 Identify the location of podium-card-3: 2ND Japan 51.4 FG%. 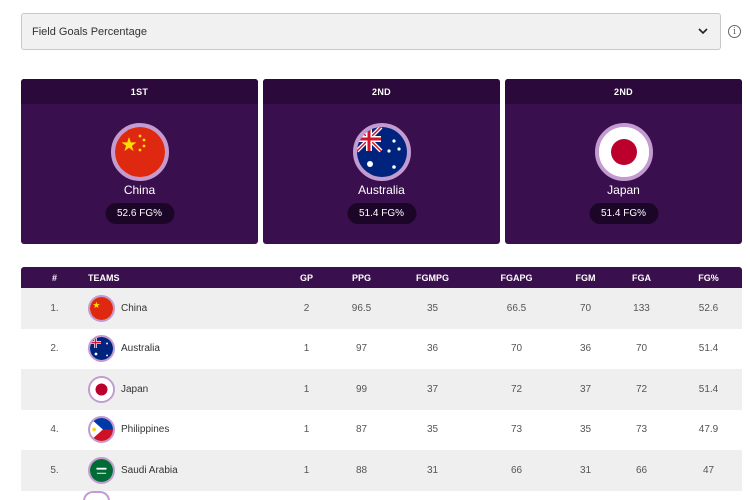
(623, 161).